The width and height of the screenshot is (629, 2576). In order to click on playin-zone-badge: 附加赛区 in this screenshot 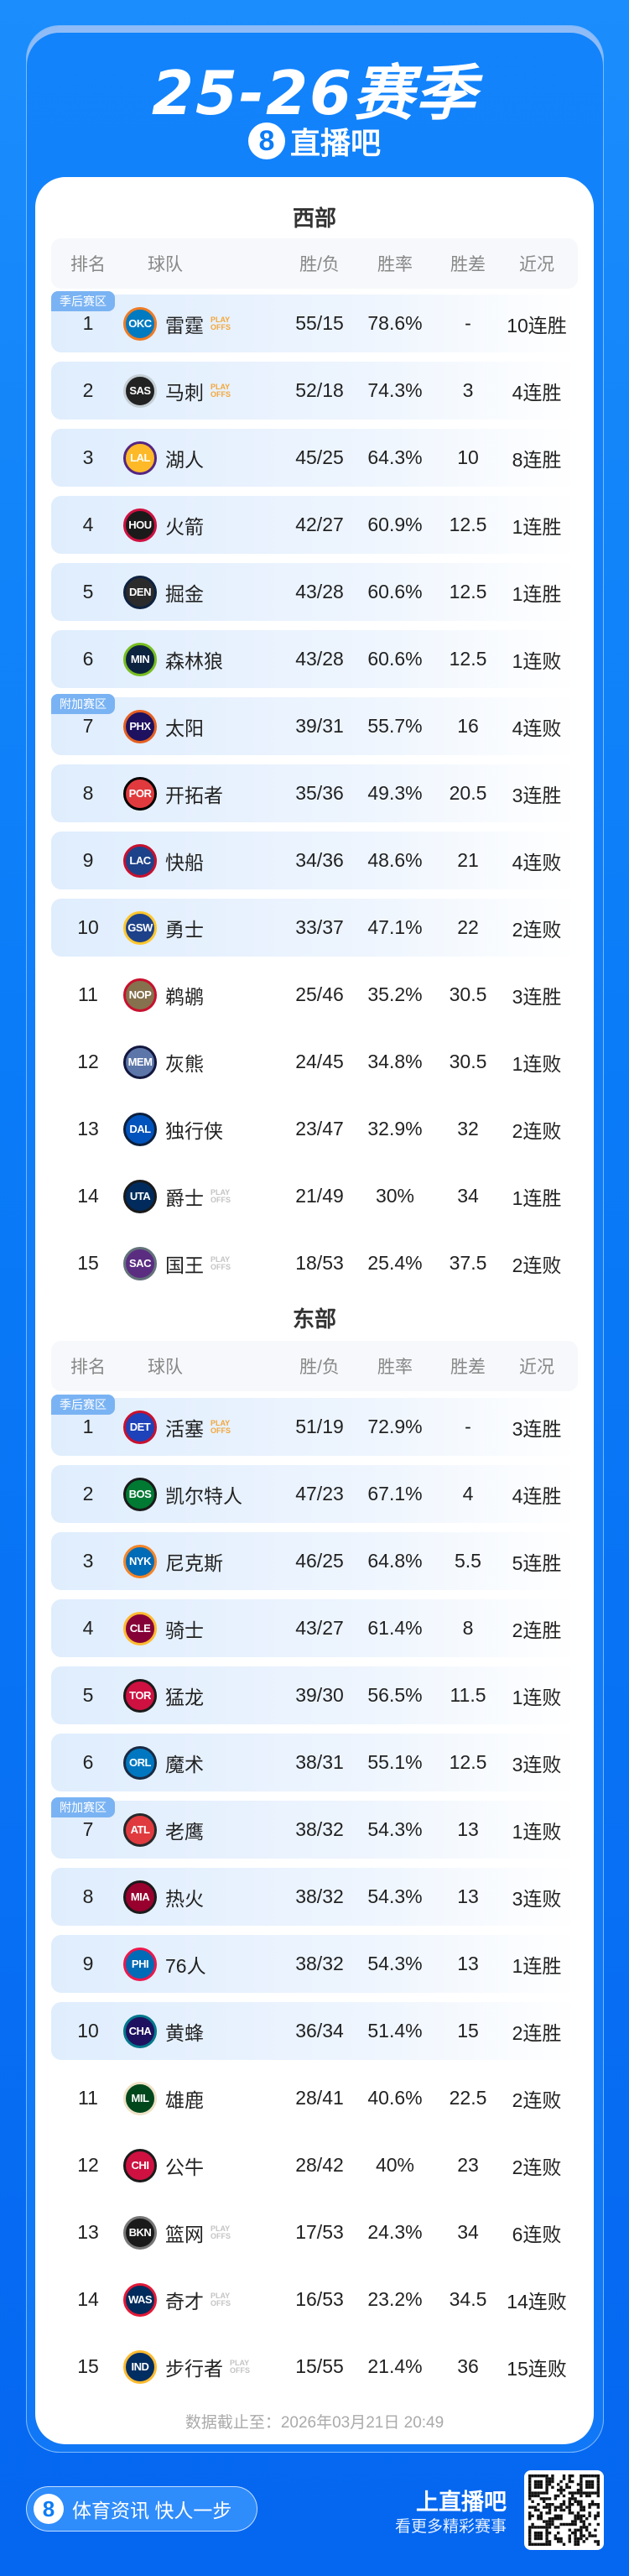, I will do `click(83, 704)`.